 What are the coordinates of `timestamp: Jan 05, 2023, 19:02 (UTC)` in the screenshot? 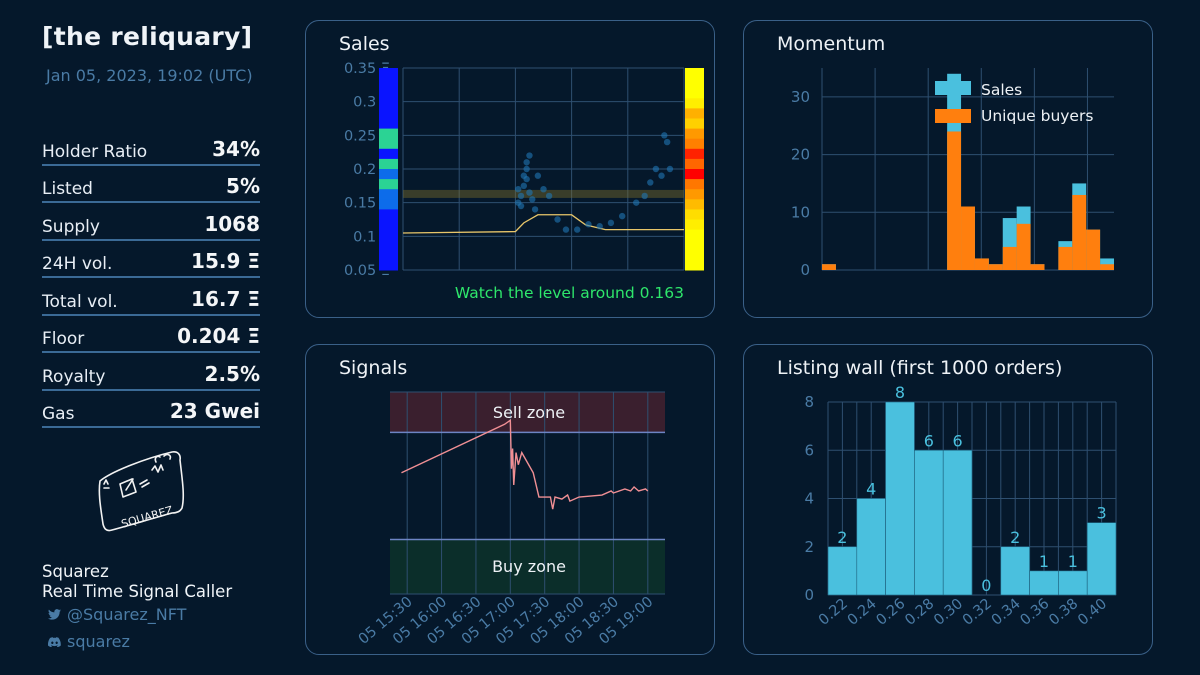 It's located at (149, 75).